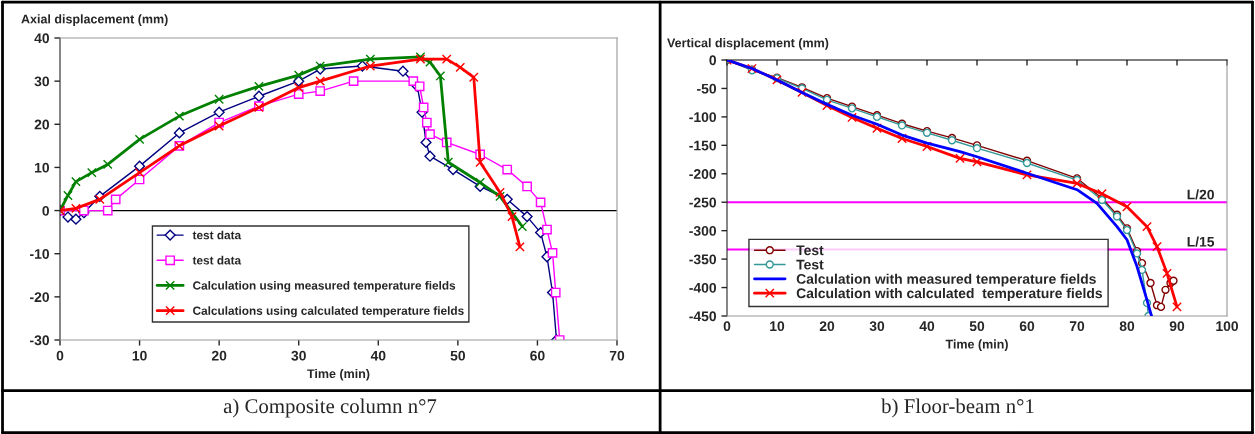 The image size is (1255, 434). I want to click on y-tick-label: 10, so click(42, 167).